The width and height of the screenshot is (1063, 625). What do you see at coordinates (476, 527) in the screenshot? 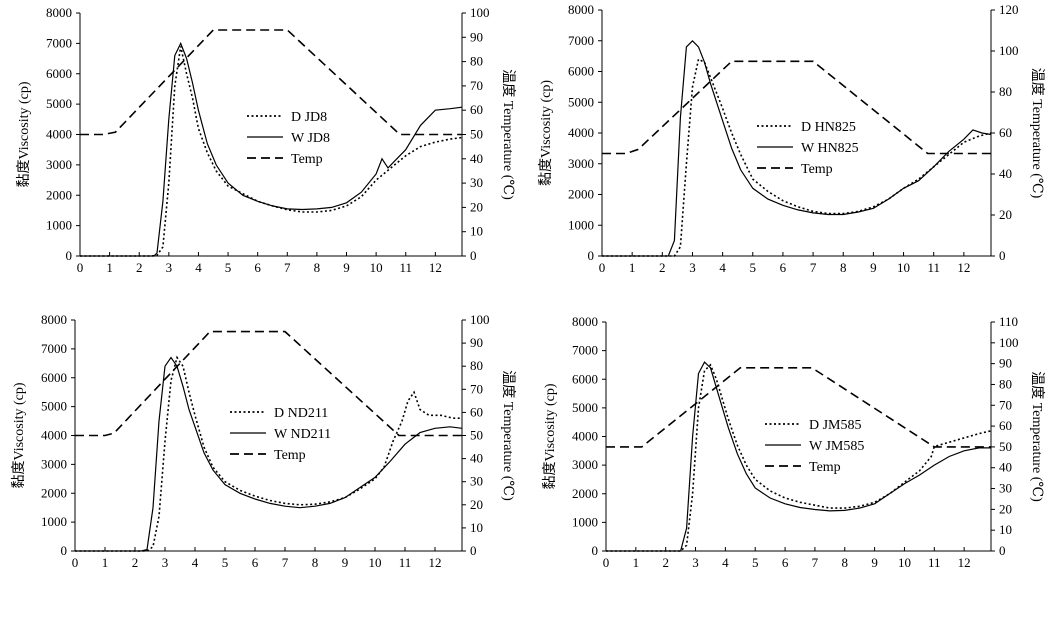
I see `y2-tick-label: 10` at bounding box center [476, 527].